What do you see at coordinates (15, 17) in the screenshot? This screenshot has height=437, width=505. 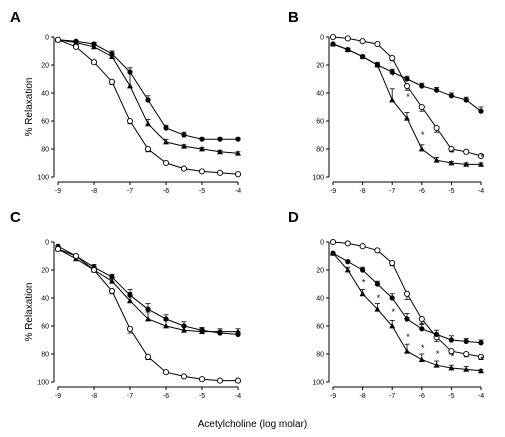 I see `panel-letter: A` at bounding box center [15, 17].